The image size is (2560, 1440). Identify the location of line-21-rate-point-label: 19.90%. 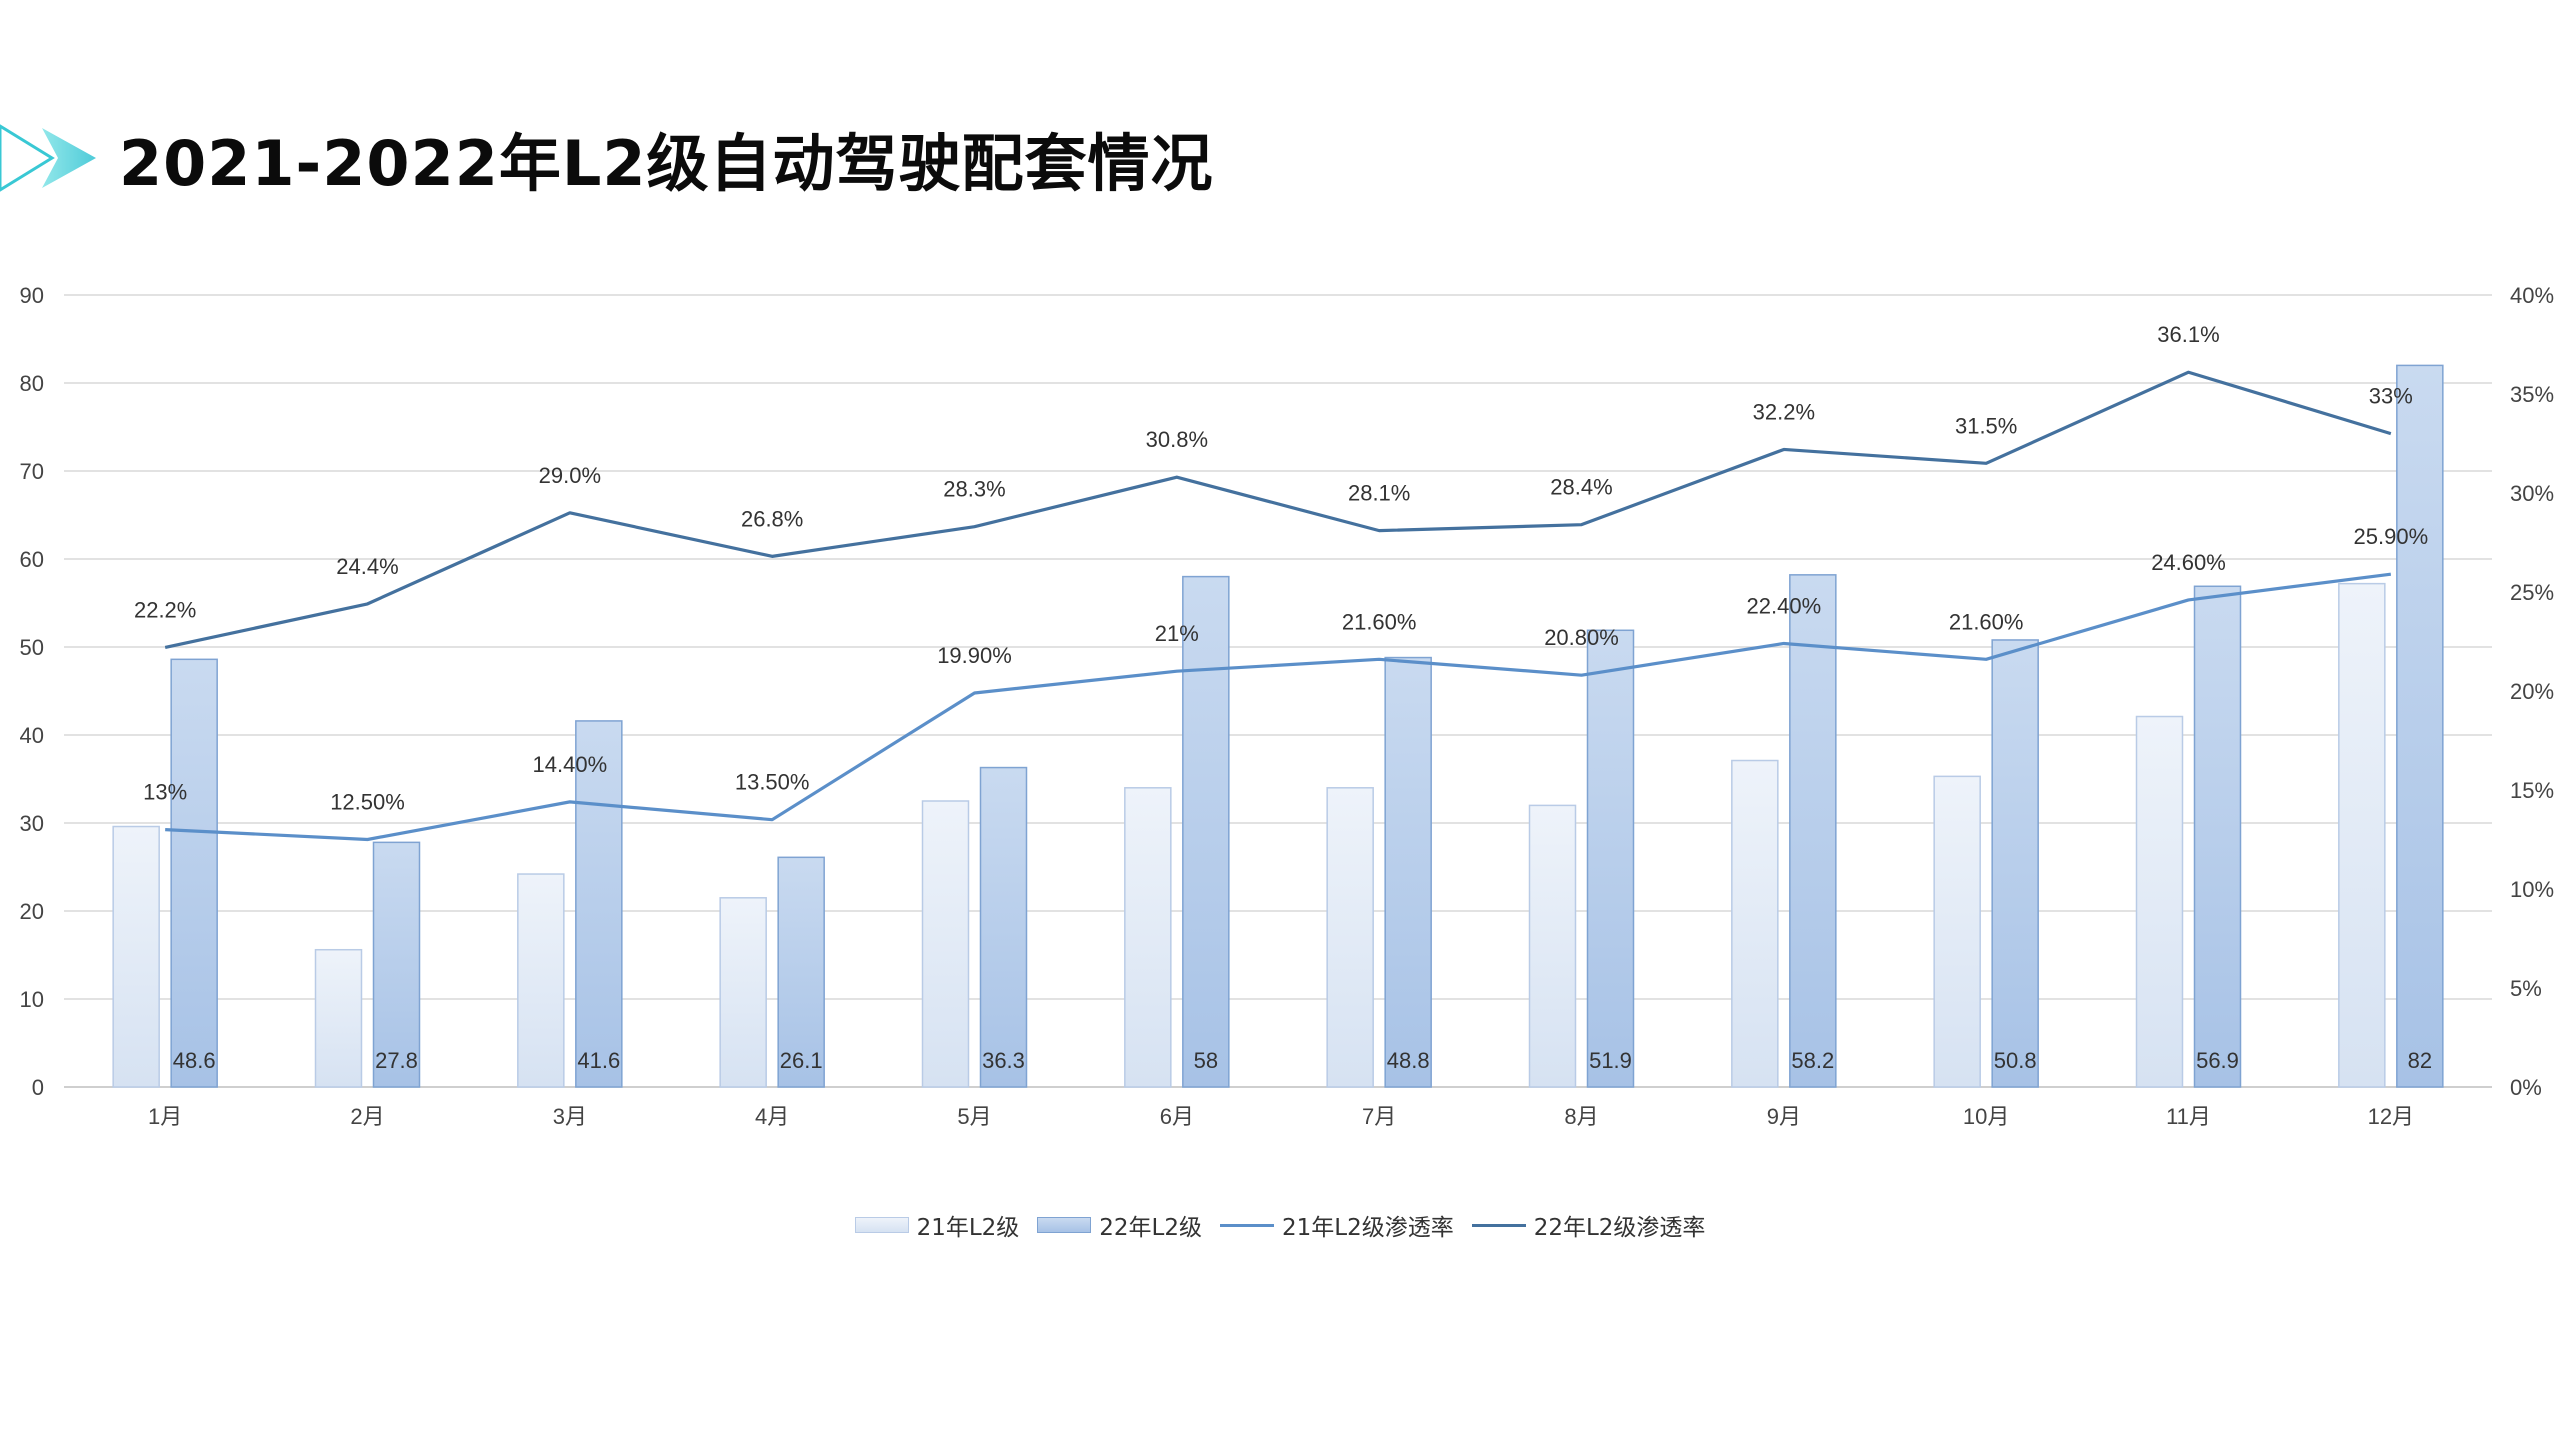
(974, 655).